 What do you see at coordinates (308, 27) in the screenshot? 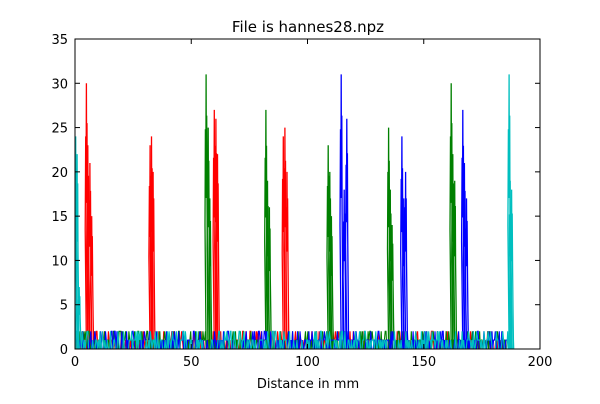
I see `chart-title: File is hannes28.npz` at bounding box center [308, 27].